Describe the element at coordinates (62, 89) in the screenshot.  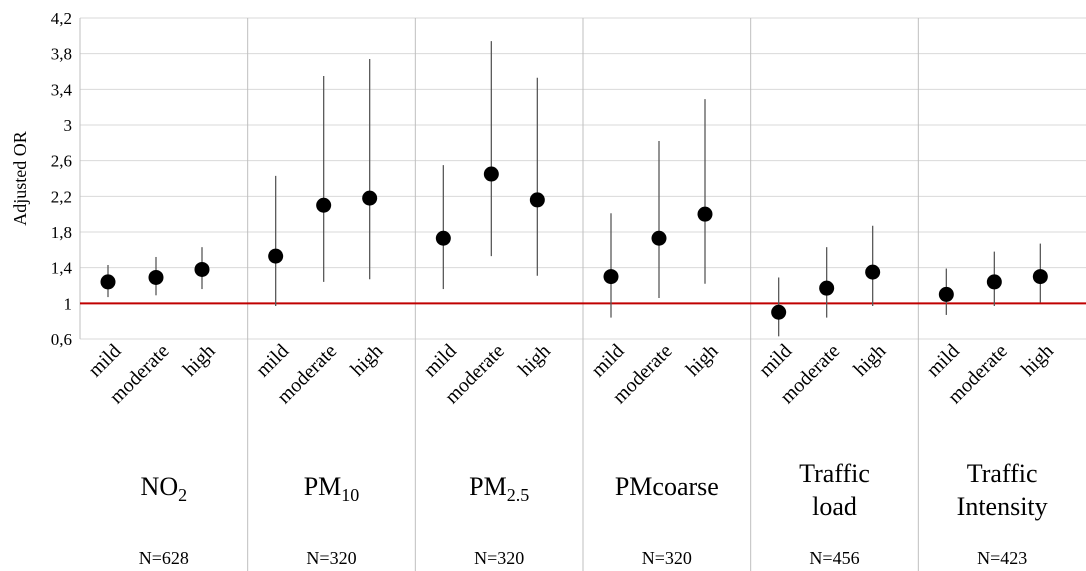
I see `y-tick-label: 3,4` at that location.